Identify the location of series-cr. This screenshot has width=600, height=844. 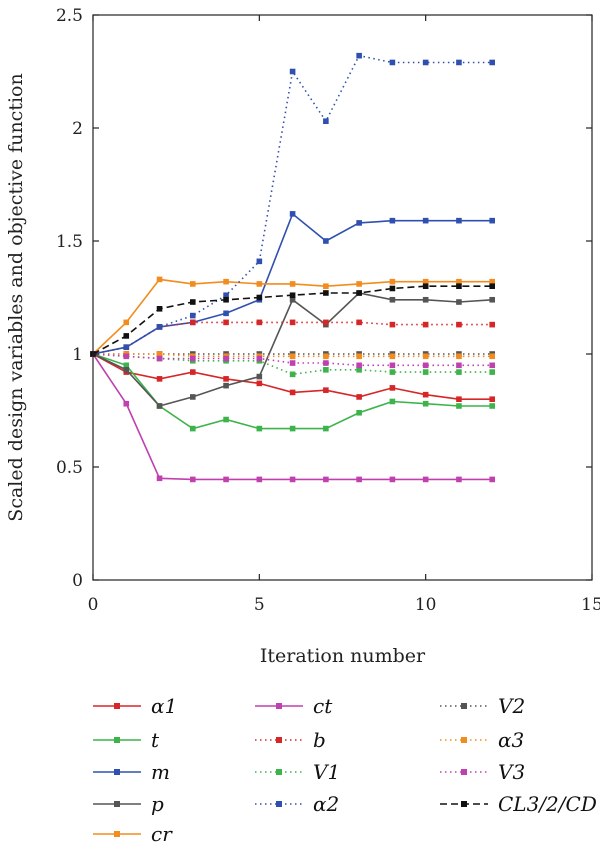
(292, 316).